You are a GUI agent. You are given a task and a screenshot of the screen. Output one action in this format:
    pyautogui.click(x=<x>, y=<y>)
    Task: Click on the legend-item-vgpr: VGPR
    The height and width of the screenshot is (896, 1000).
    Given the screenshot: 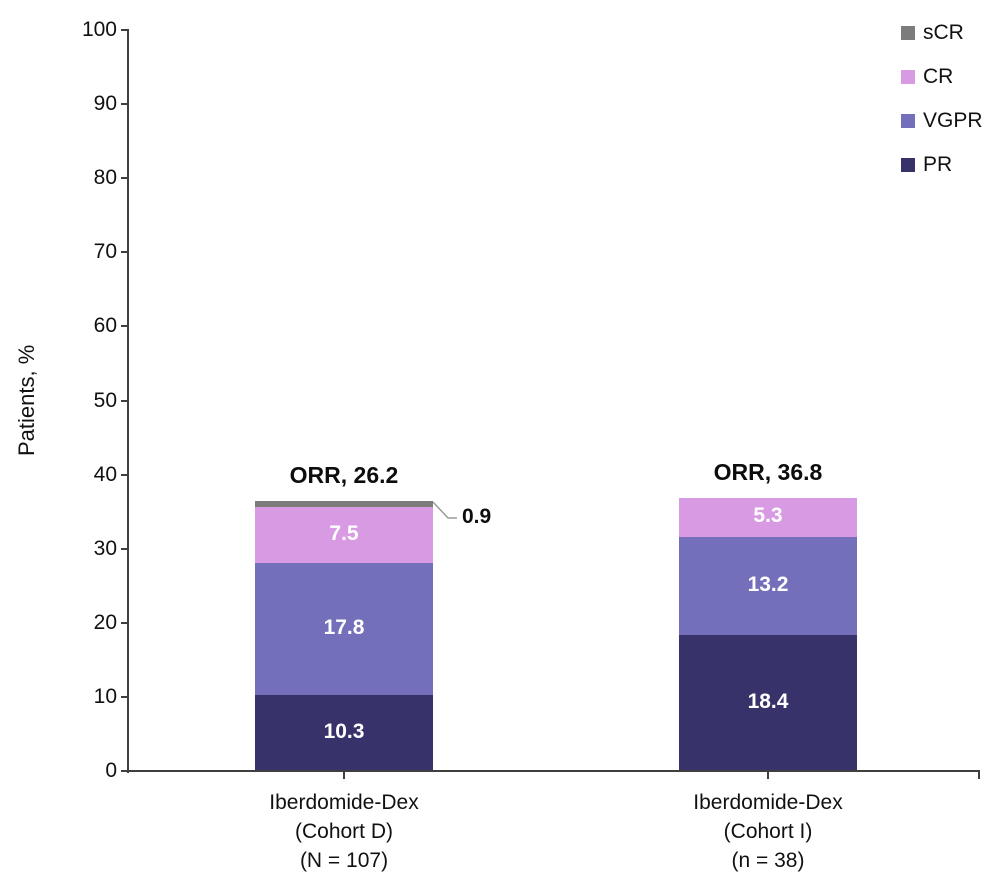 What is the action you would take?
    pyautogui.click(x=942, y=121)
    